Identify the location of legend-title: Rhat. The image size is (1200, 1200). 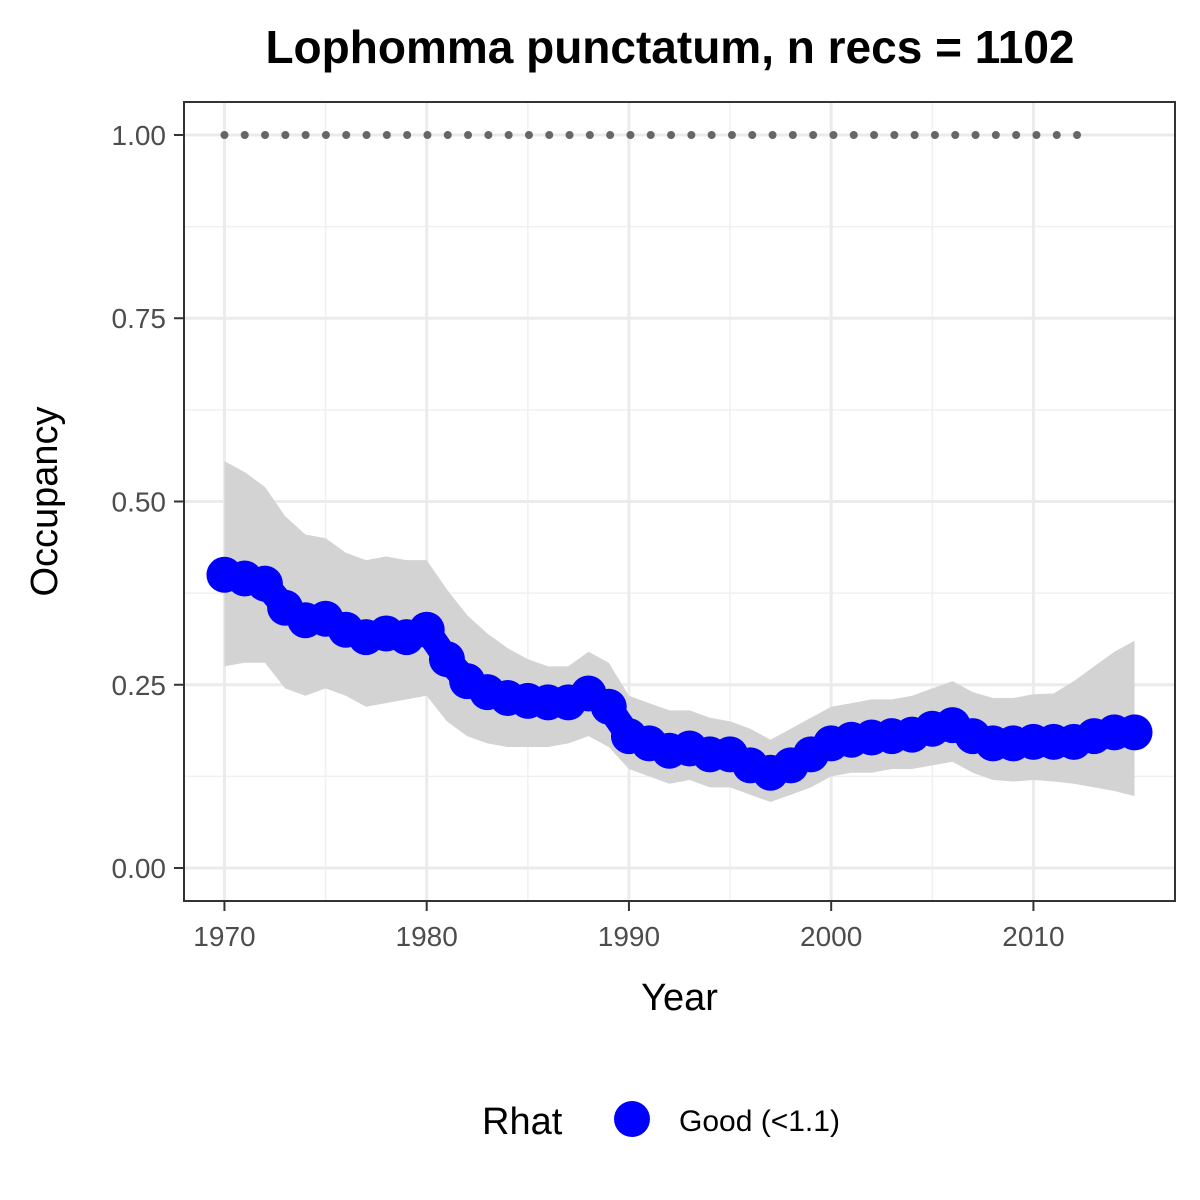
(522, 1122).